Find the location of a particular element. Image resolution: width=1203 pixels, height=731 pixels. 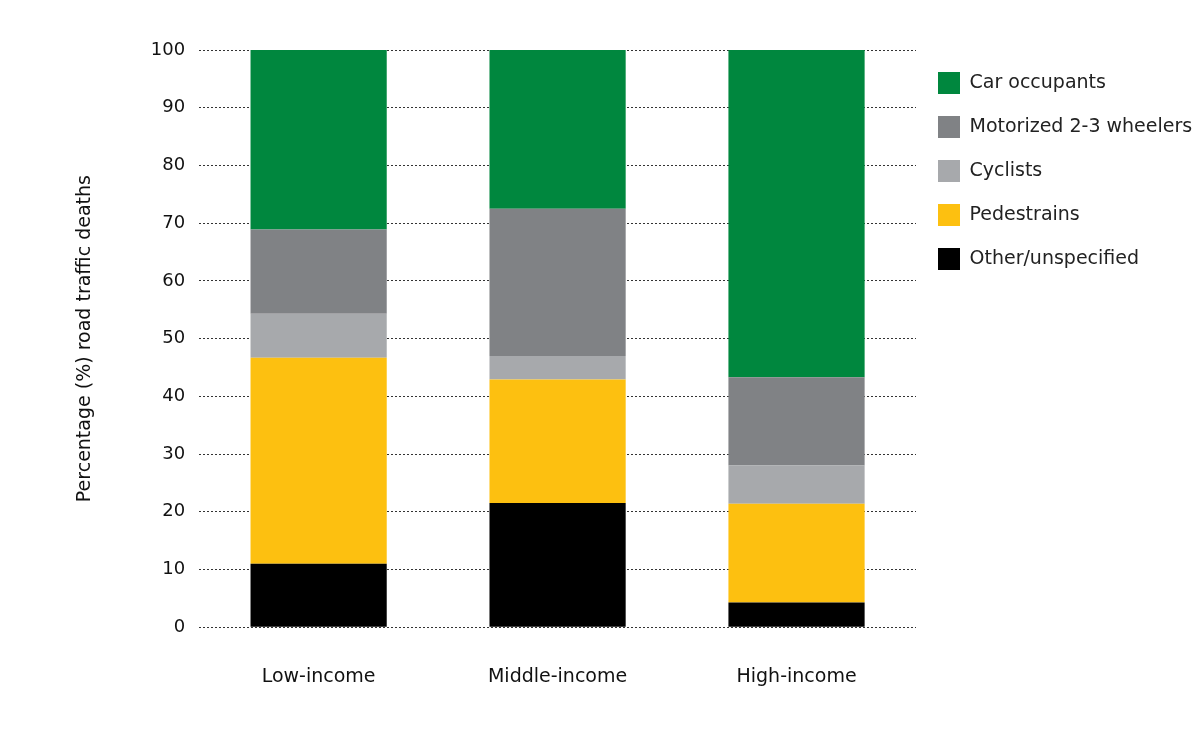

y-tick-label: 70 is located at coordinates (174, 221).